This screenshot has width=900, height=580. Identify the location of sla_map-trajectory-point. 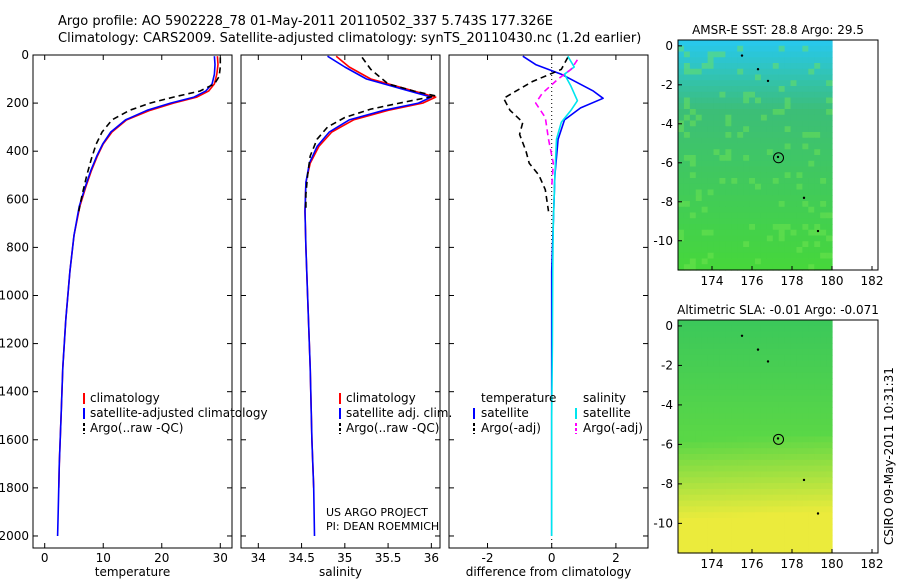
(778, 438).